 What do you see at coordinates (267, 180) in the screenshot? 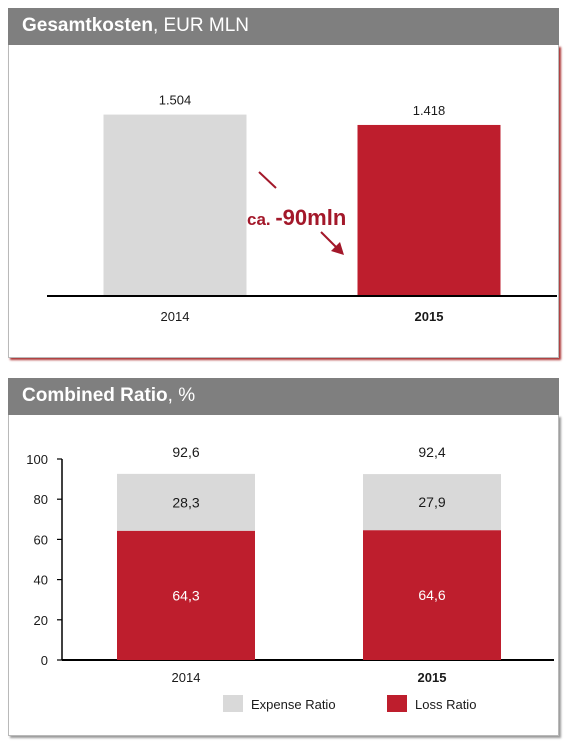
I see `arrow-line-upper` at bounding box center [267, 180].